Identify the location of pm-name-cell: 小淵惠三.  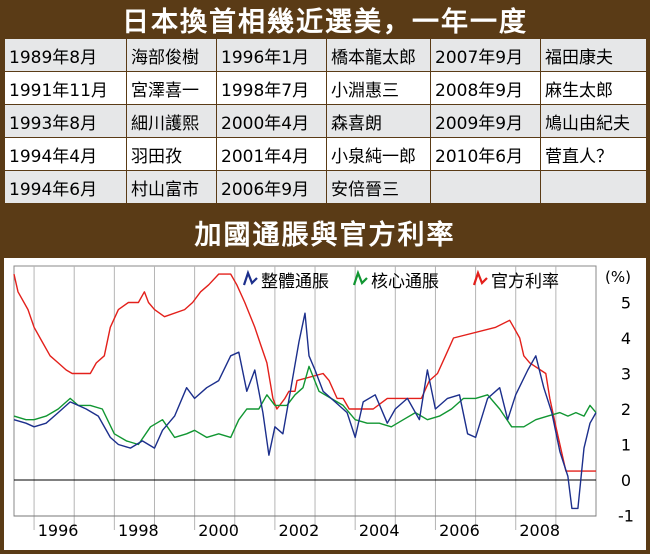
(378, 88).